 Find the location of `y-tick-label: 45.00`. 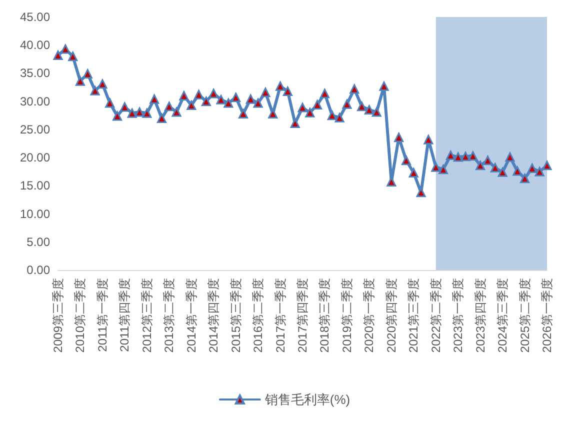

y-tick-label: 45.00 is located at coordinates (35, 17).